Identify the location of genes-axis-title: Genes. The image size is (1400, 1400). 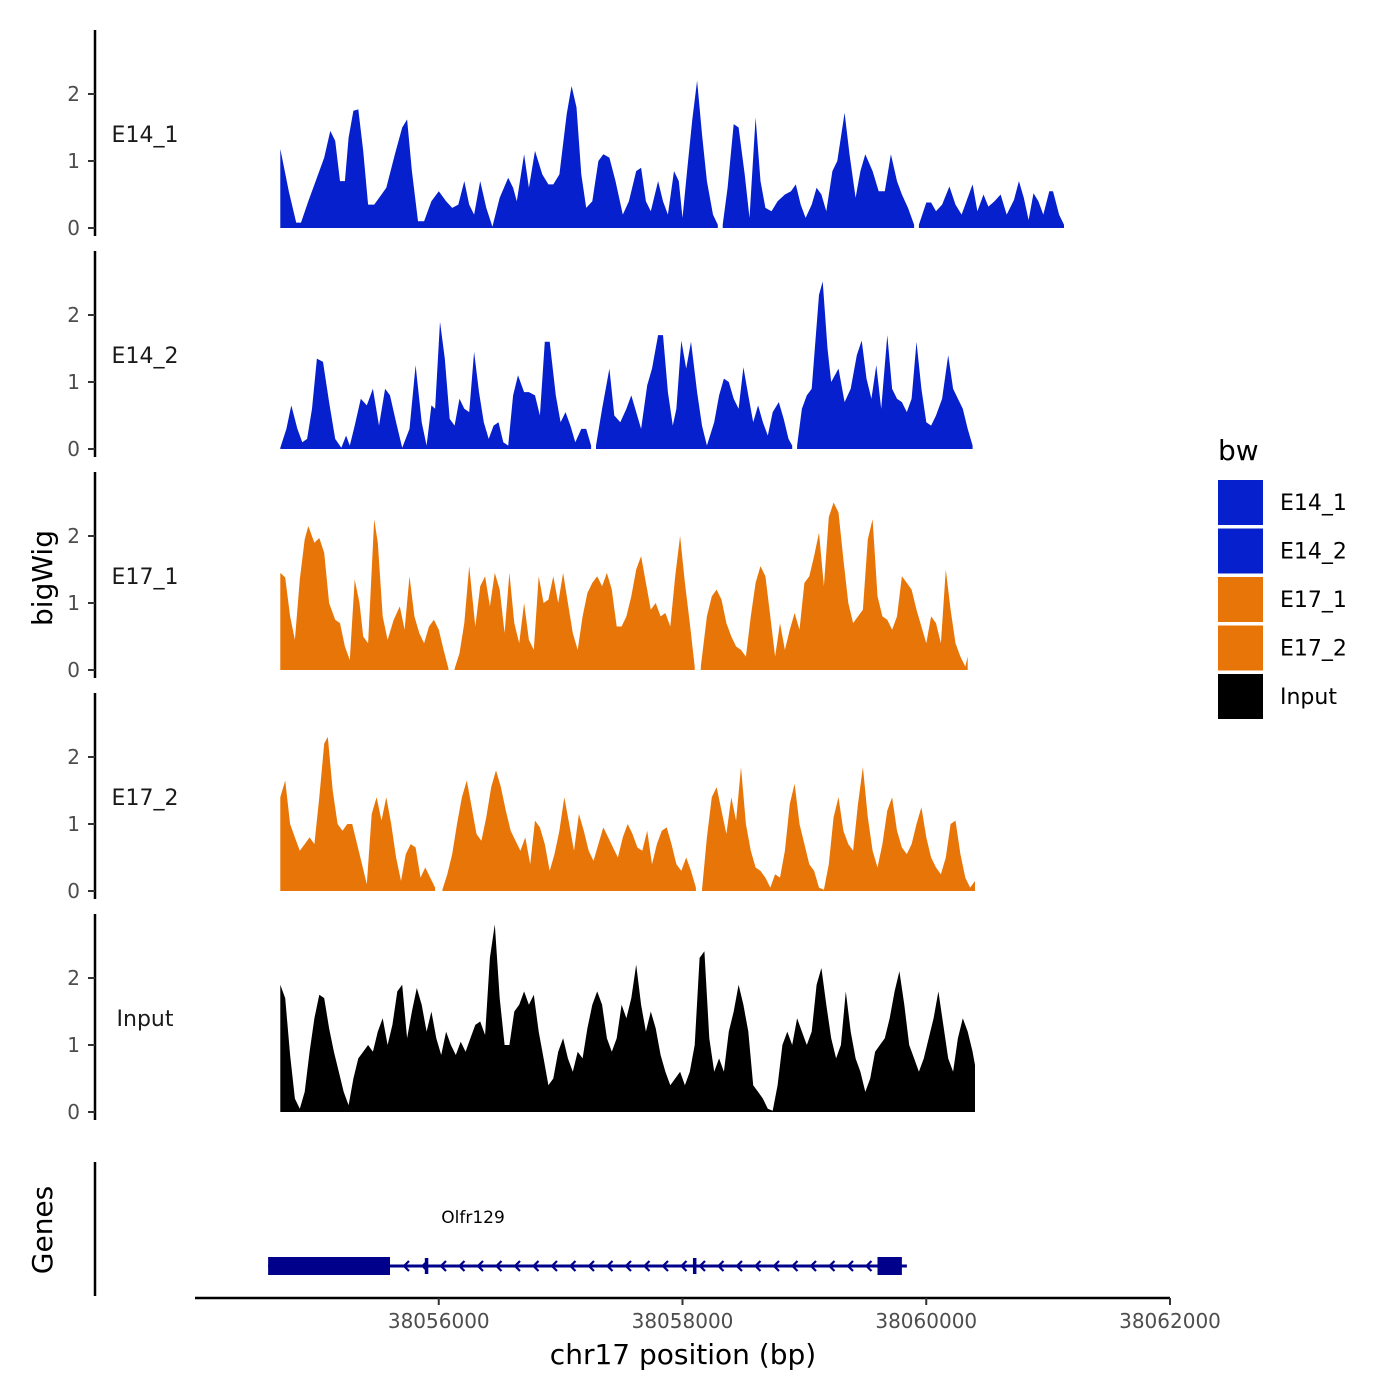
(42, 1230).